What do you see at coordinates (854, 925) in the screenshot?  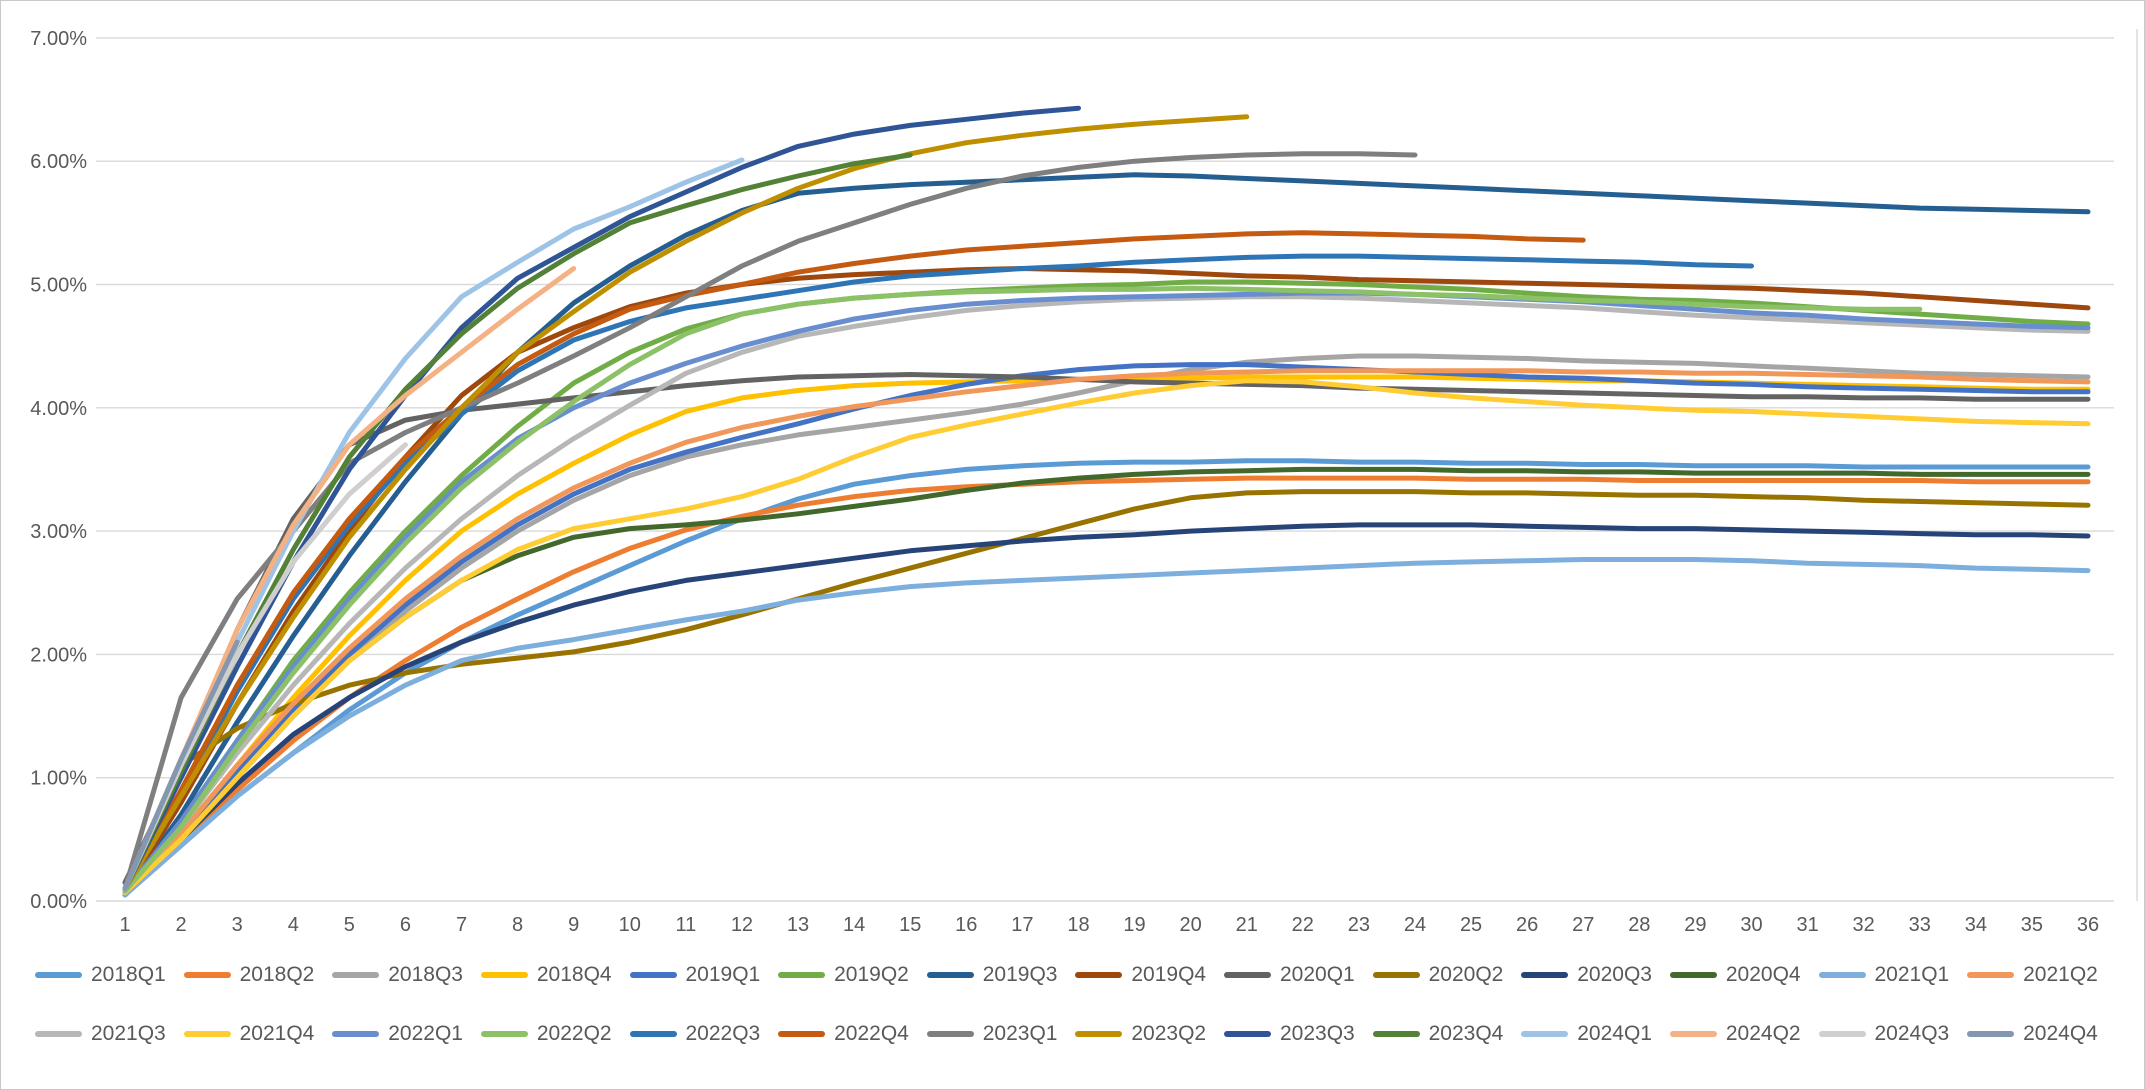 I see `x-axis-tick-label: 14` at bounding box center [854, 925].